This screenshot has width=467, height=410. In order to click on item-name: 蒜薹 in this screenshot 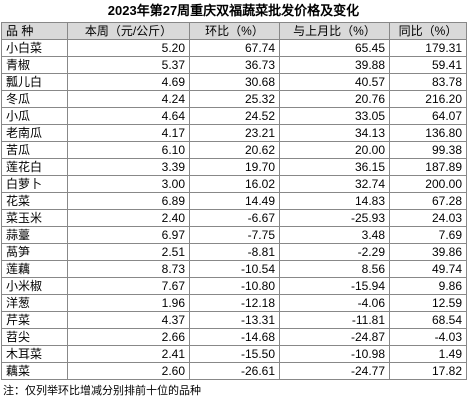, I will do `click(34, 235)`.